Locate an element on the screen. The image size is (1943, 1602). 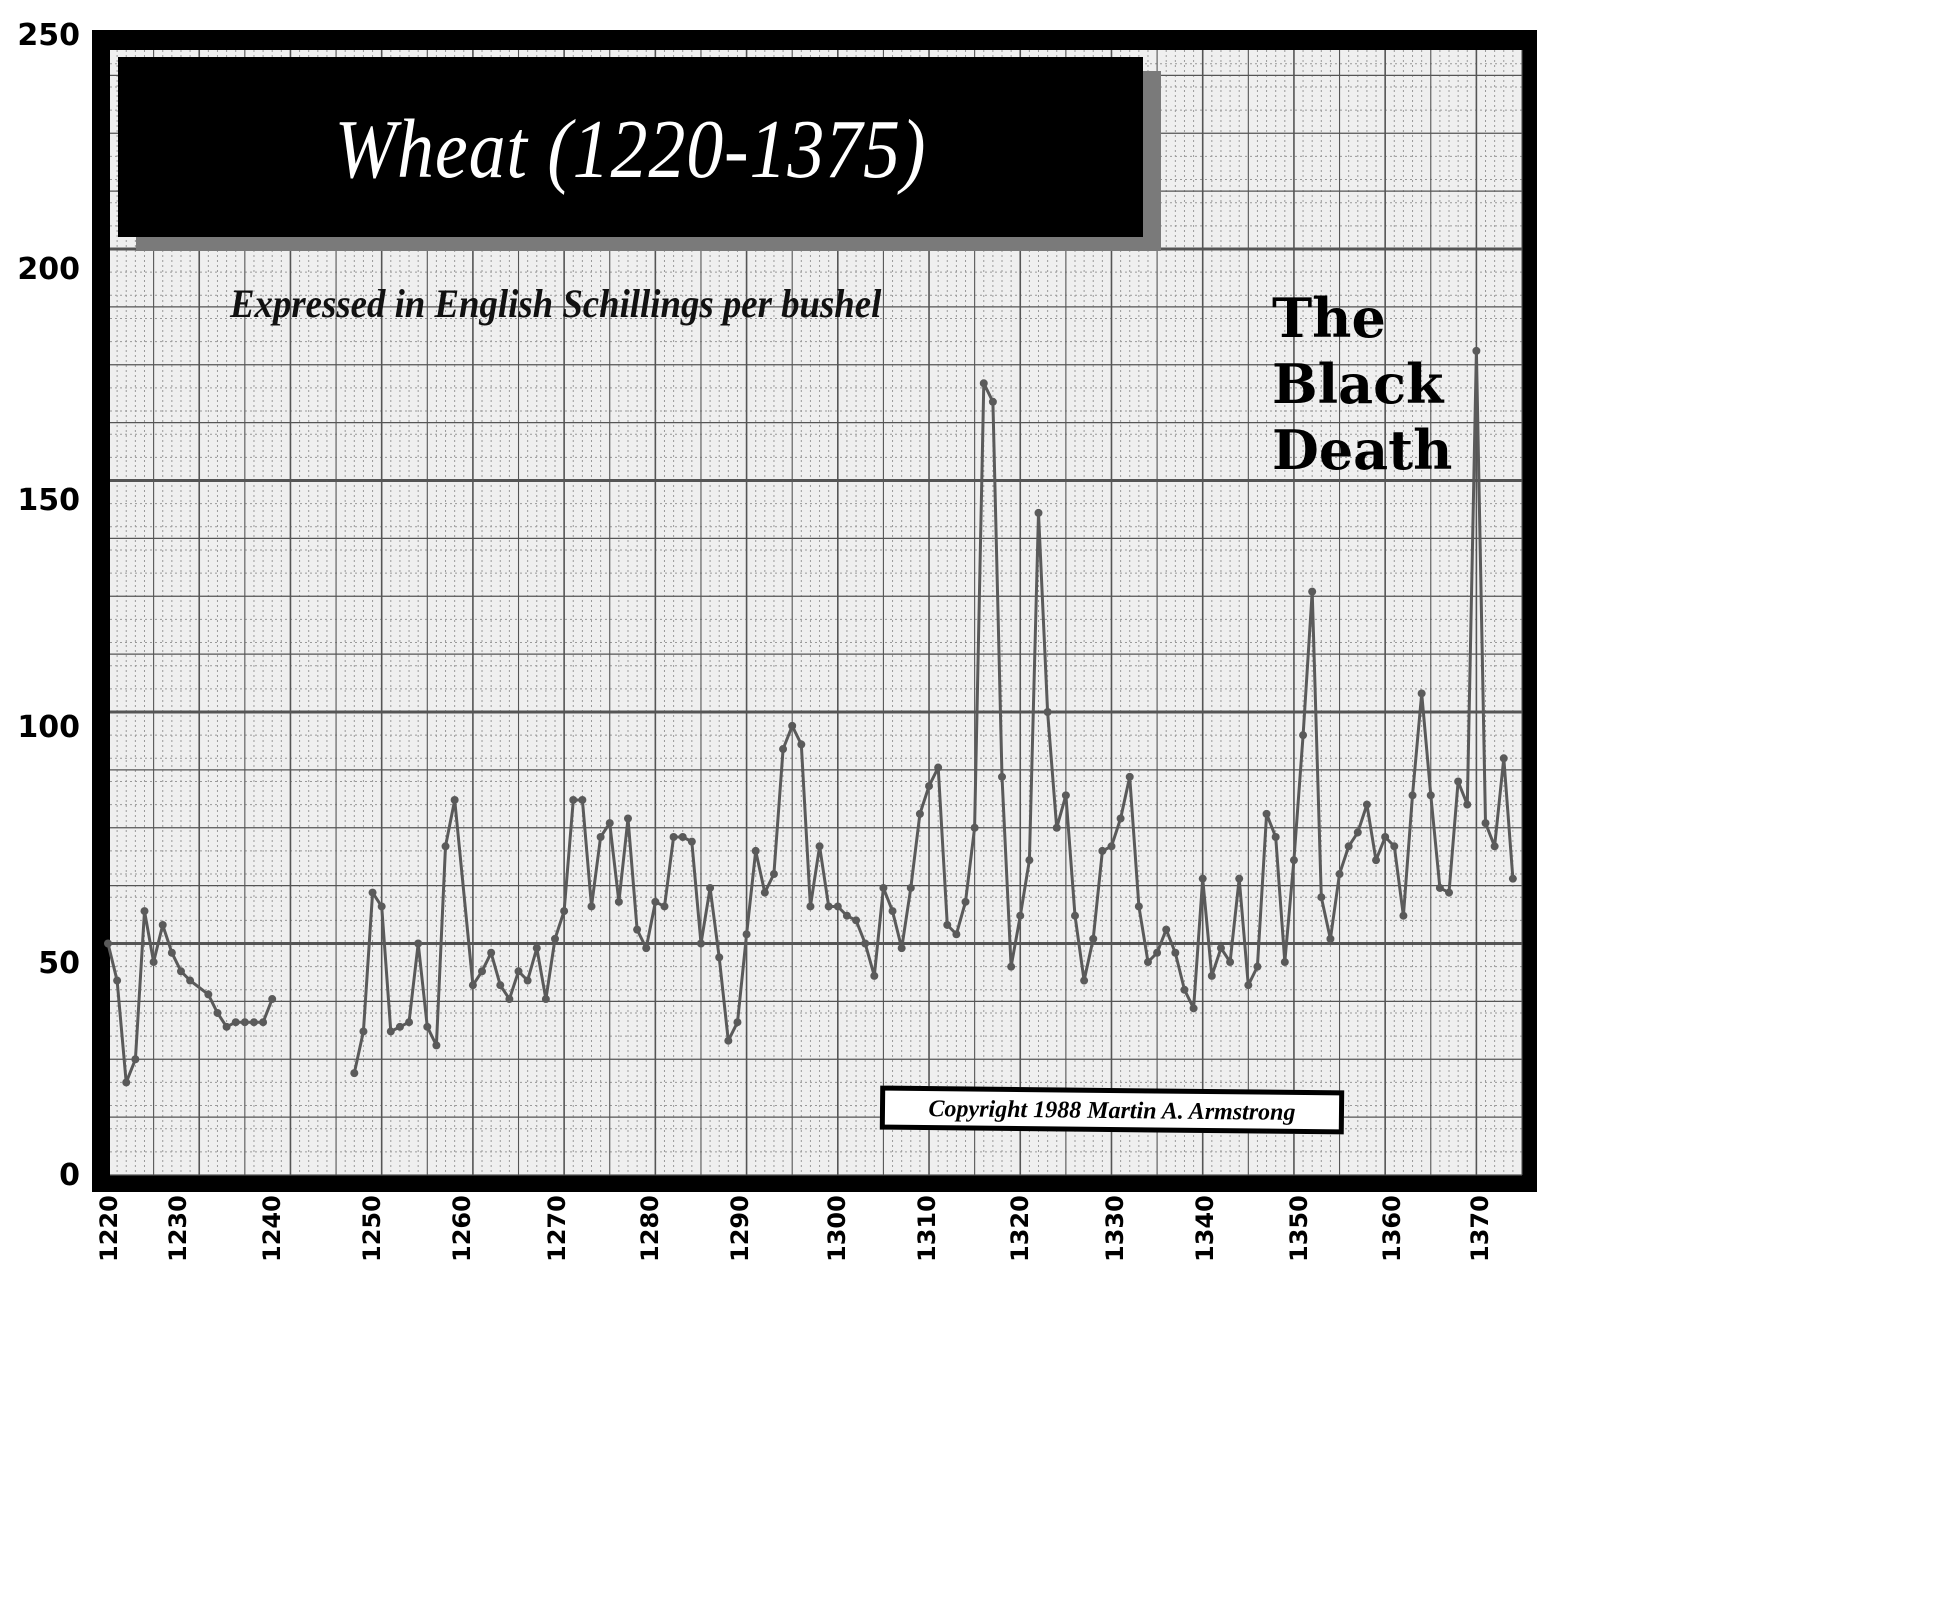
x-tick-1260: 1260 is located at coordinates (462, 1228).